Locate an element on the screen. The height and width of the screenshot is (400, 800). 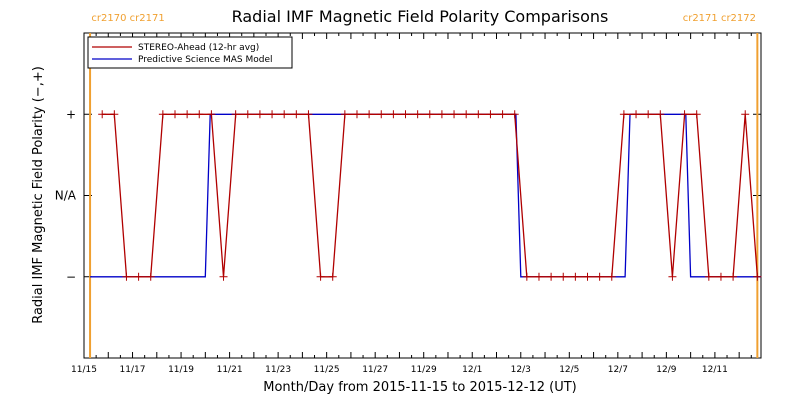
y-axis-label: Radial IMF Magnetic Field Polarity (−,+) is located at coordinates (38, 195).